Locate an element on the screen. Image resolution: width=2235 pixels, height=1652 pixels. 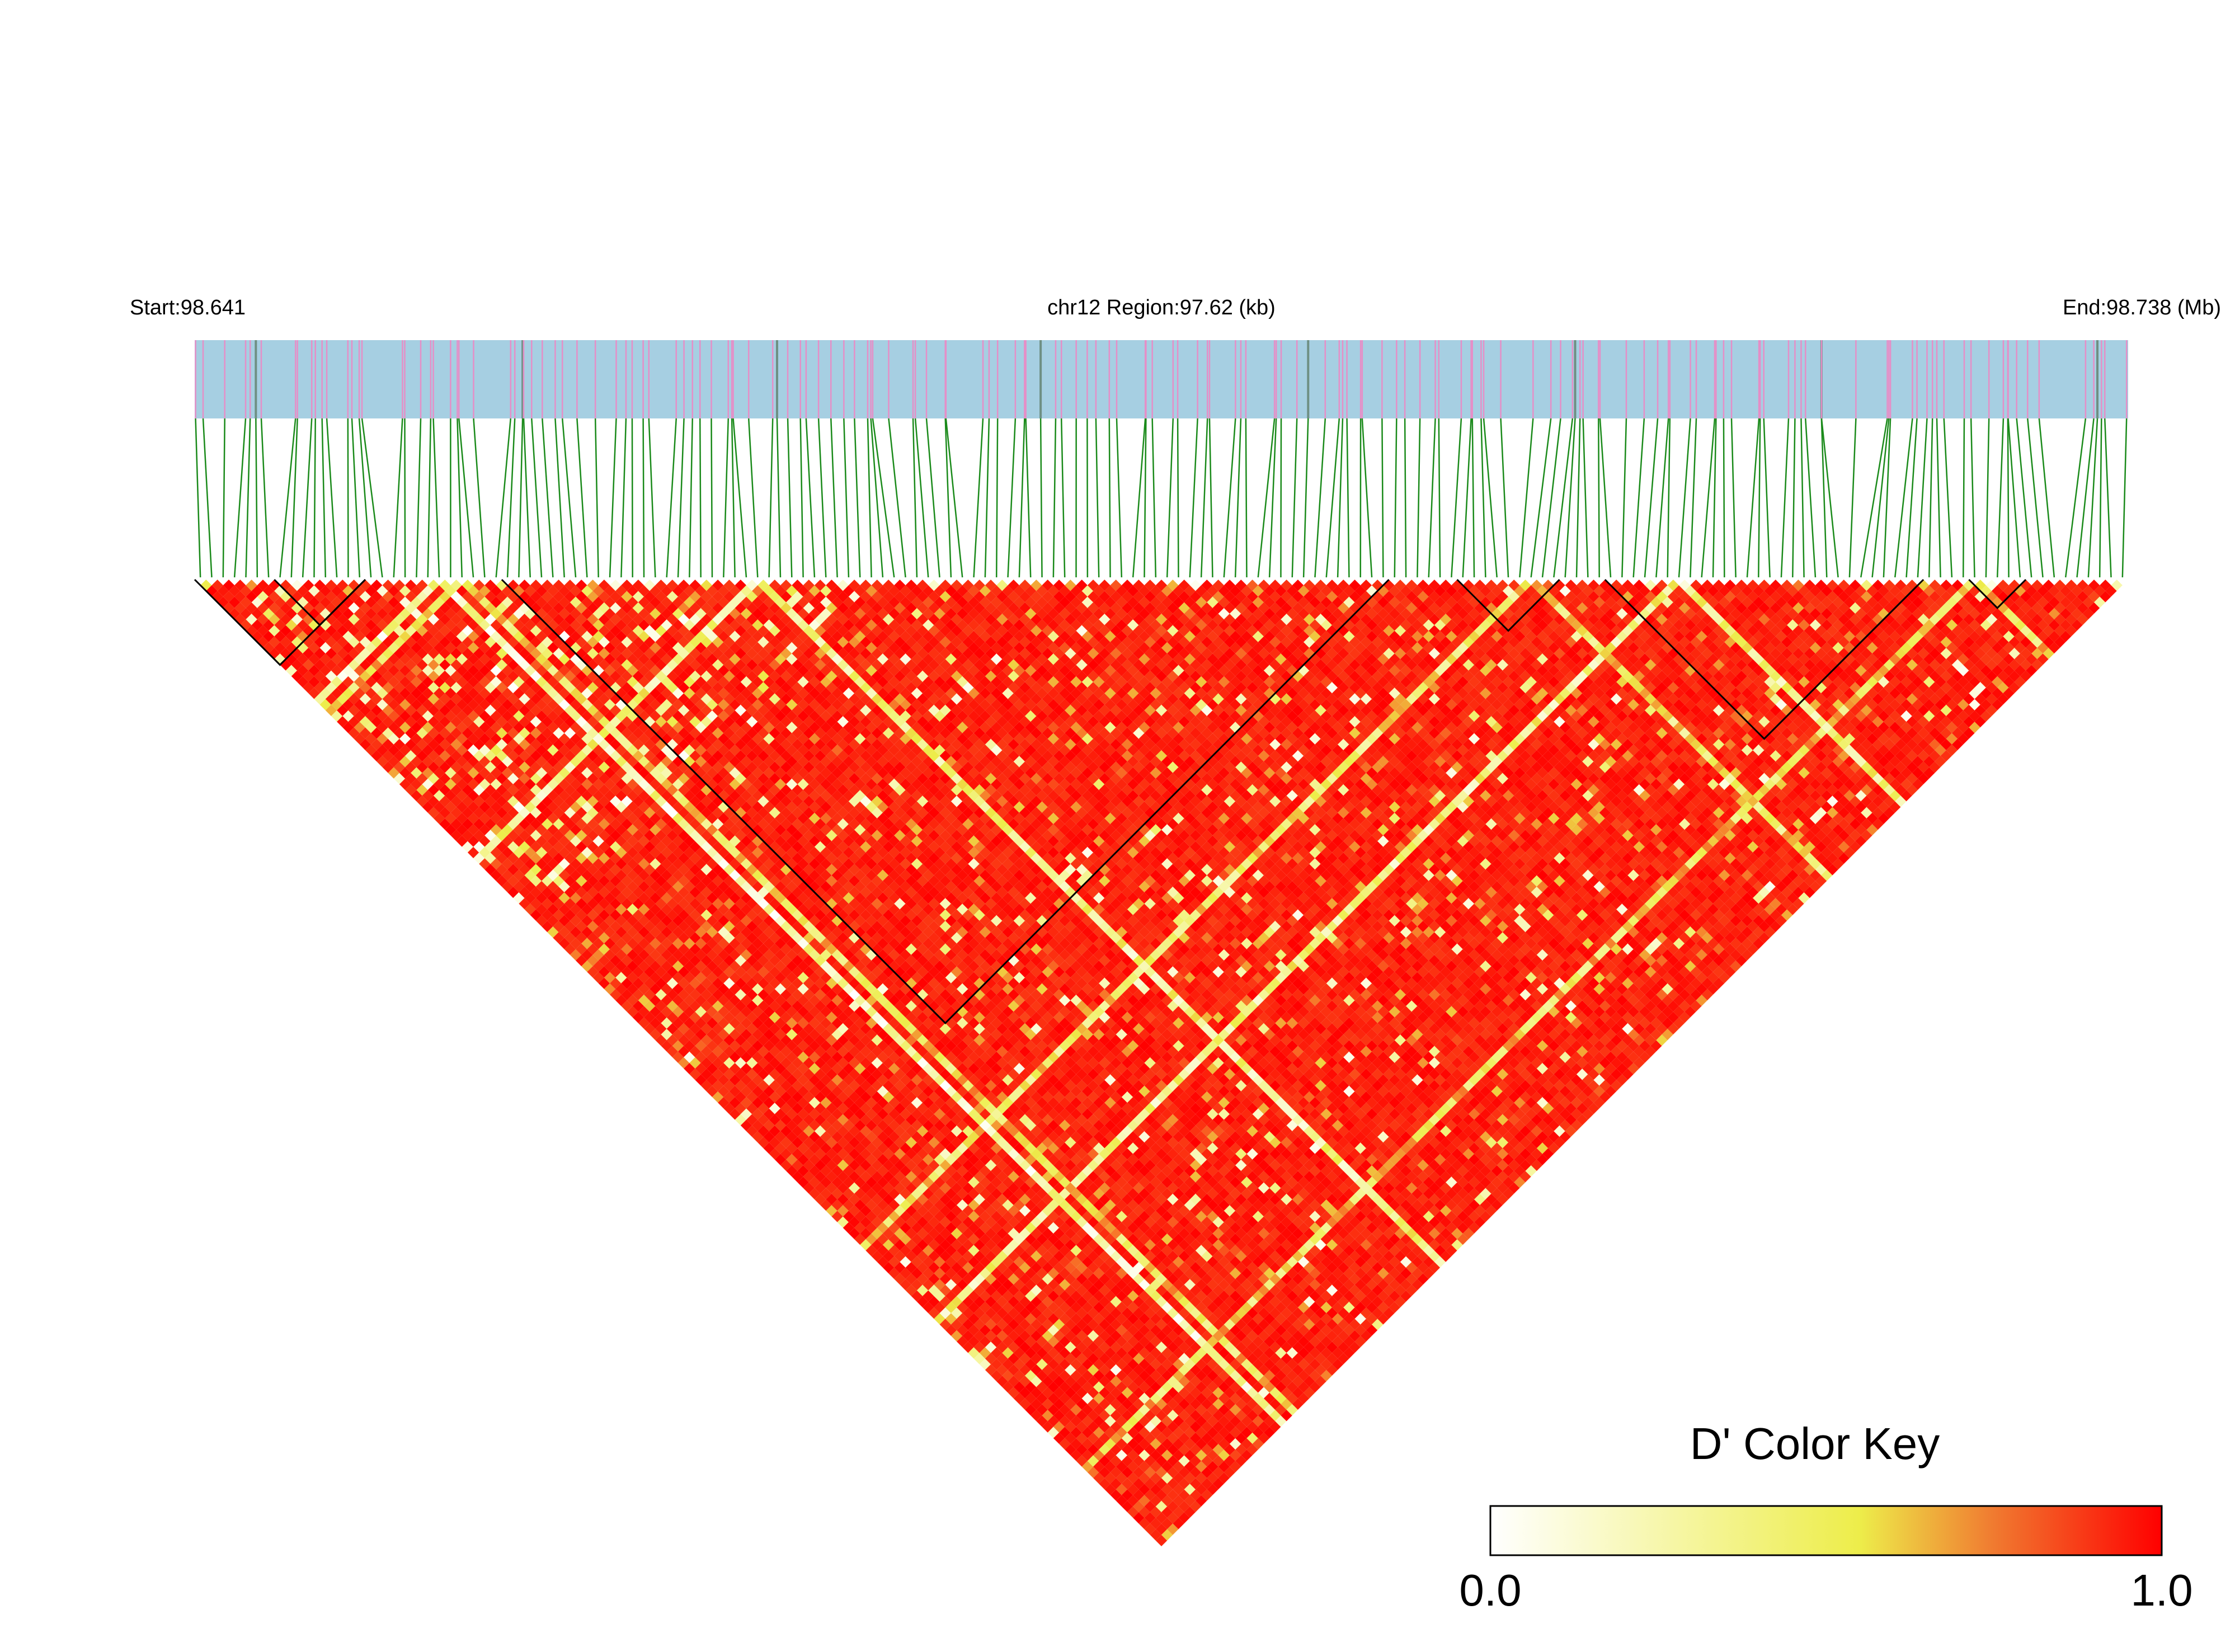
snp-tick-group is located at coordinates (1161, 379).